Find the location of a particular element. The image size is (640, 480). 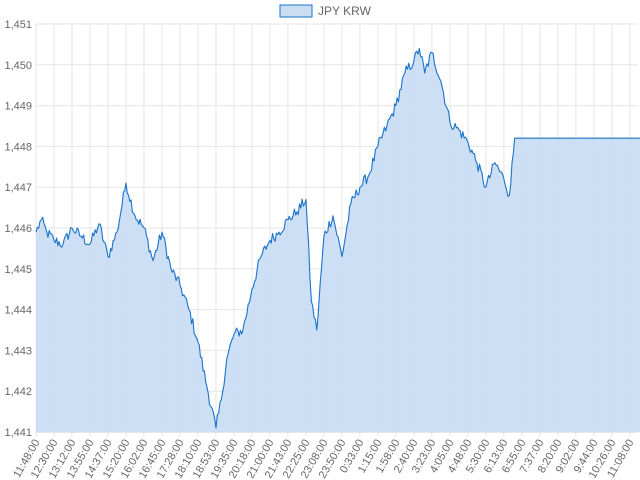

y-tick-label: 1,451 is located at coordinates (18, 25).